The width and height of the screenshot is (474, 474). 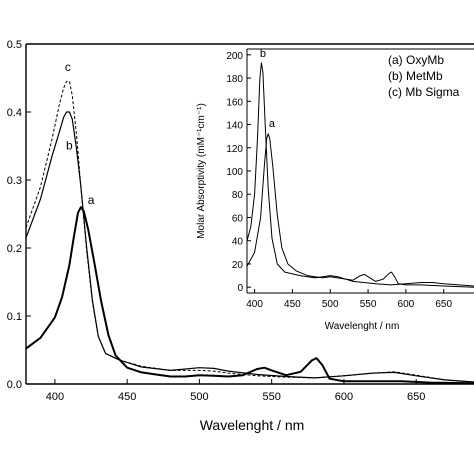 I want to click on main-y-tick-label: 0.5, so click(x=14, y=45).